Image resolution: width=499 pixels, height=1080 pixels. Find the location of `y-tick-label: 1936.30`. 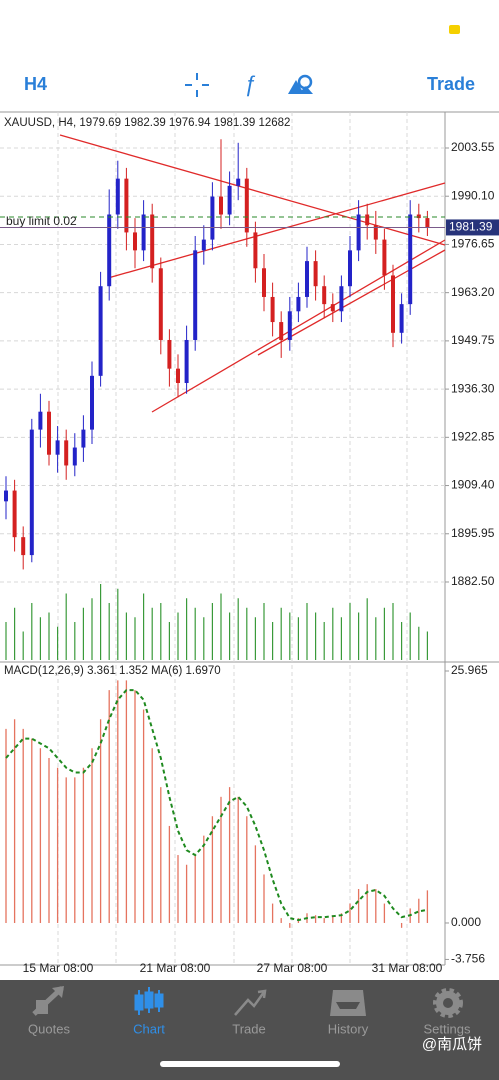

y-tick-label: 1936.30 is located at coordinates (473, 388).